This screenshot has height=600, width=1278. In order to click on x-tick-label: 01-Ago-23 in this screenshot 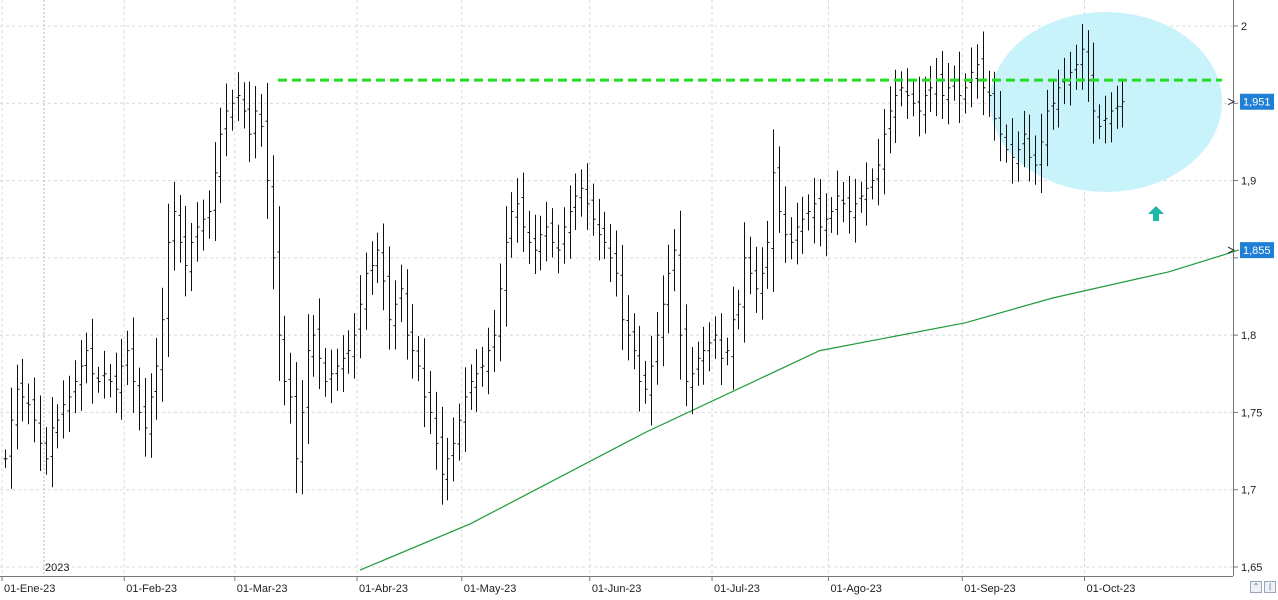, I will do `click(855, 589)`.